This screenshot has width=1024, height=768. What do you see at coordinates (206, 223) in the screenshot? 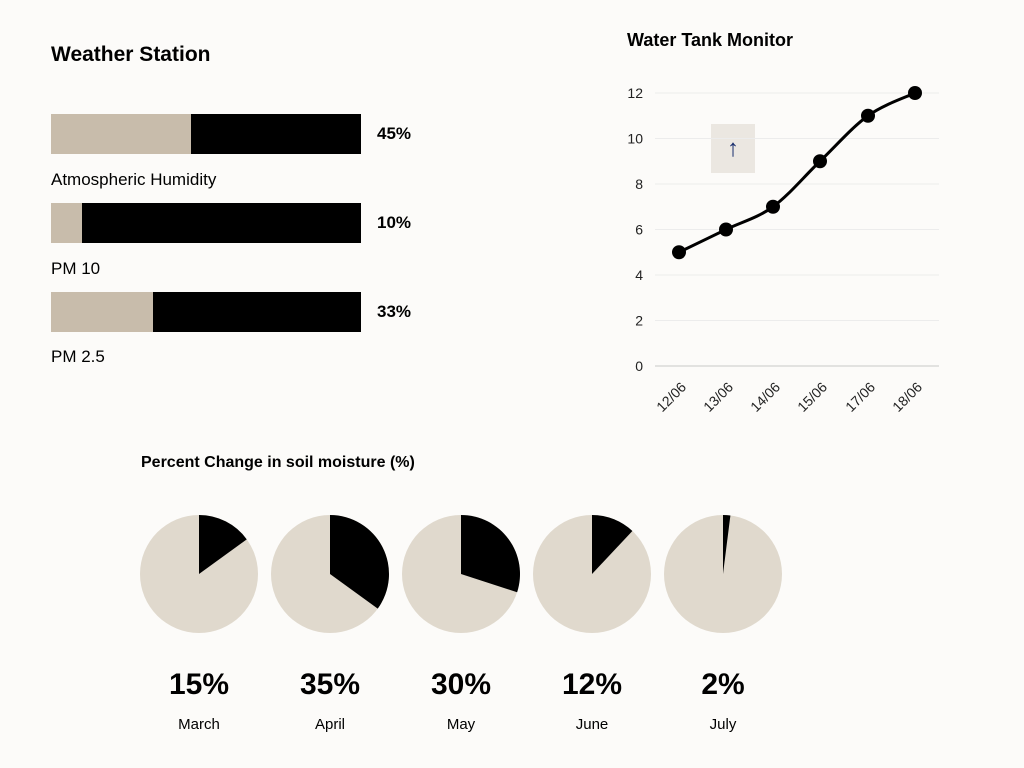
I see `pm10-bar` at bounding box center [206, 223].